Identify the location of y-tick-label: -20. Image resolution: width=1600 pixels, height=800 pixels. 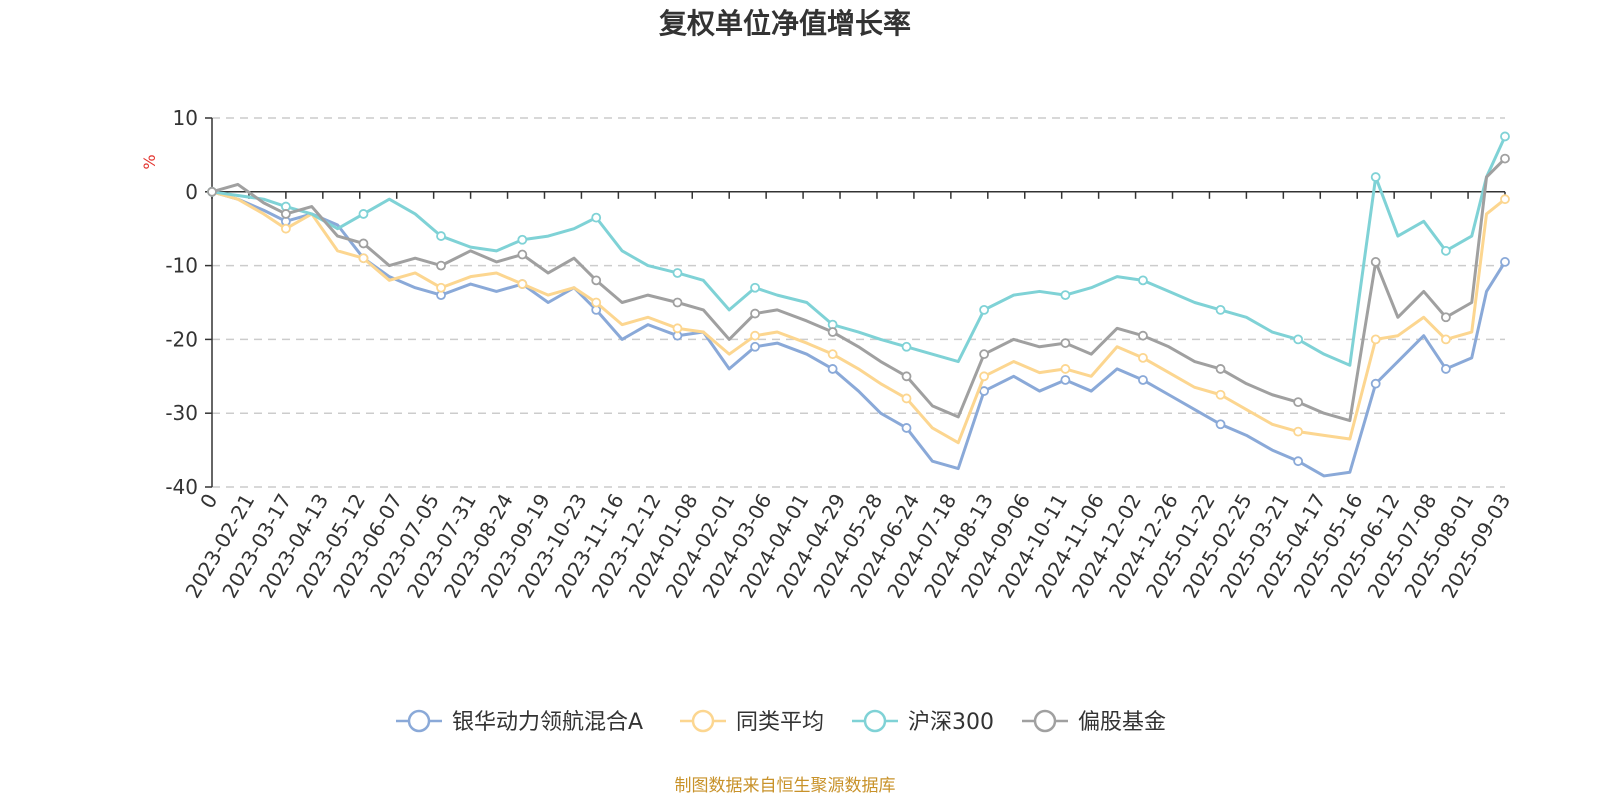
(181, 339).